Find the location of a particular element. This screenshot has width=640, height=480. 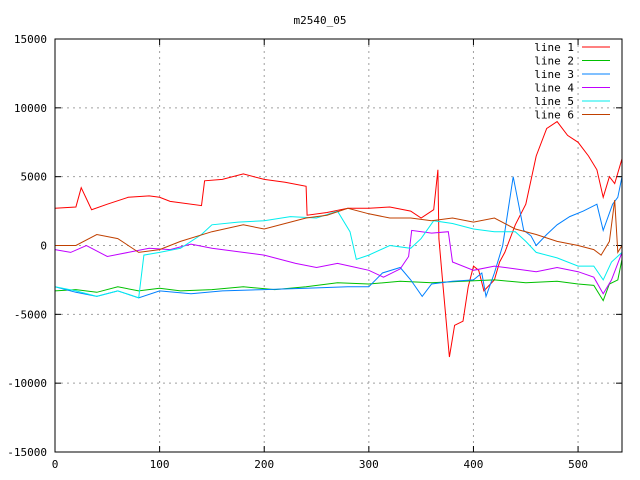

y-tick-label: 10000 is located at coordinates (30, 108).